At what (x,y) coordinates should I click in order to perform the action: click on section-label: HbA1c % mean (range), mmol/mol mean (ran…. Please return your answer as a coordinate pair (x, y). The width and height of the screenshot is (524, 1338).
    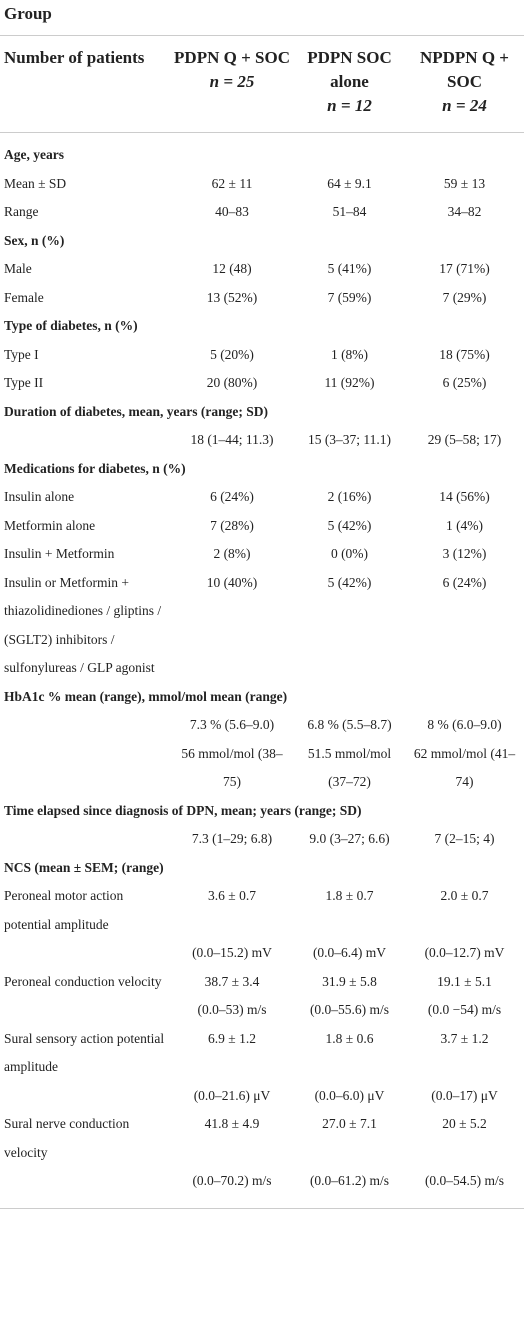
    Looking at the image, I should click on (146, 696).